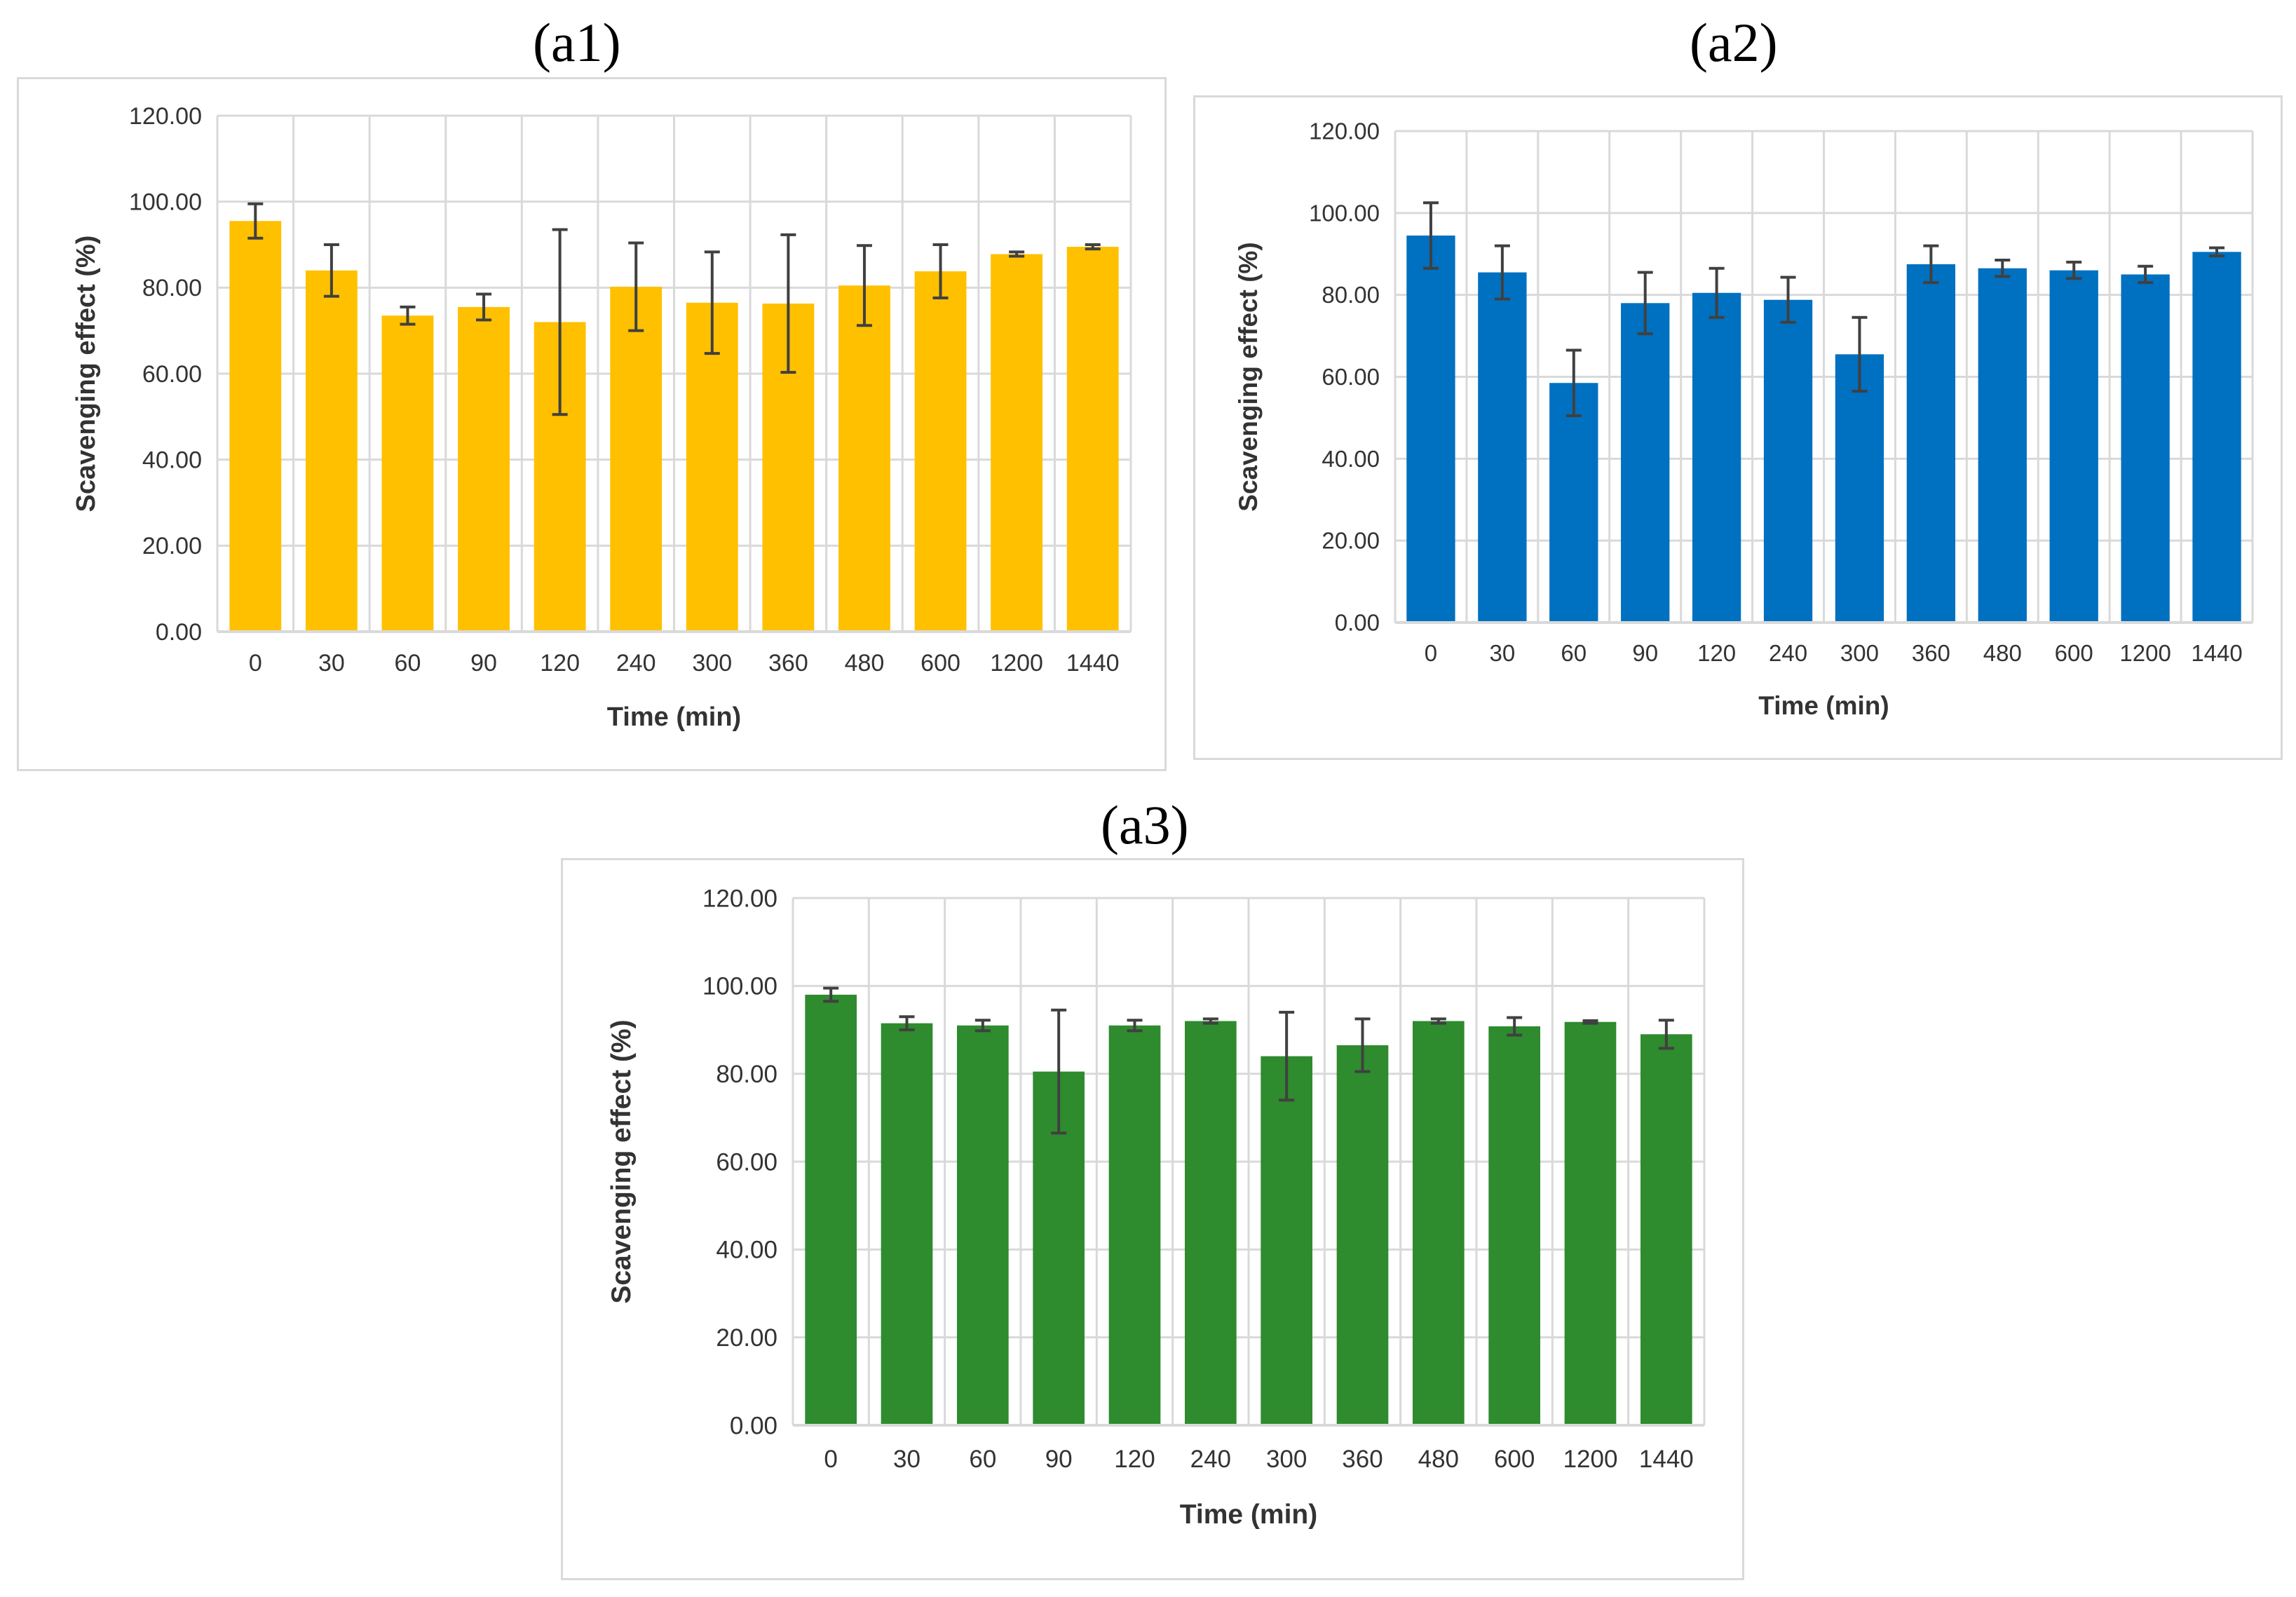 The image size is (2296, 1597). What do you see at coordinates (1145, 824) in the screenshot?
I see `panel-title-a3: (a3)` at bounding box center [1145, 824].